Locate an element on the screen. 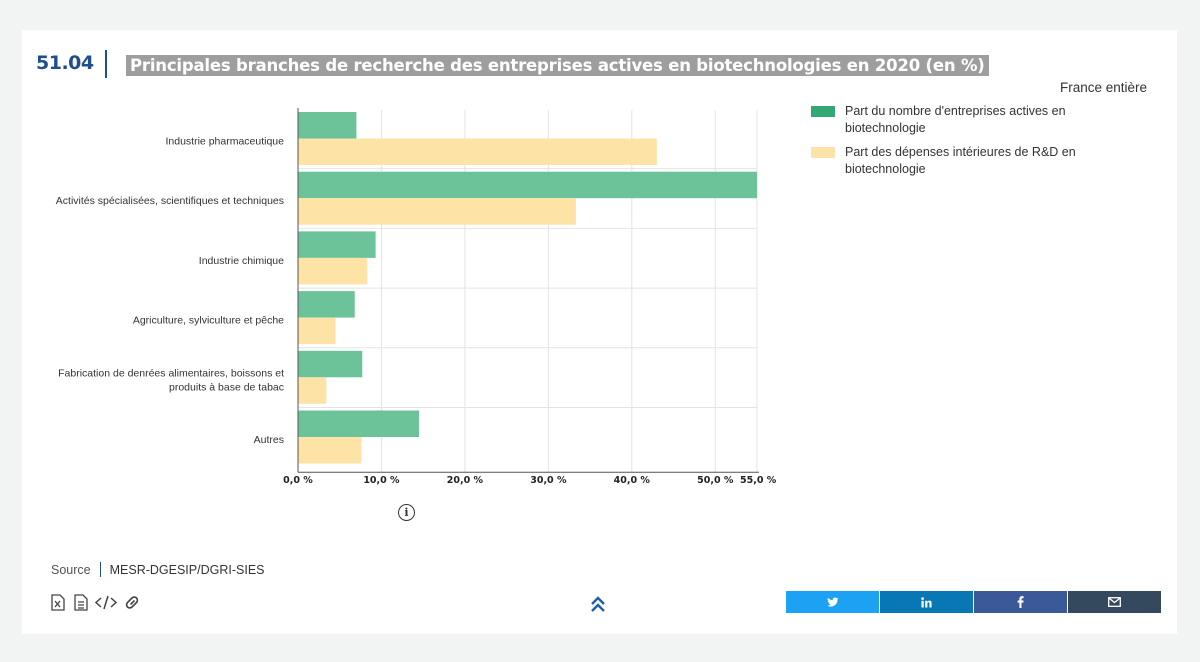  info-icon: i is located at coordinates (406, 512).